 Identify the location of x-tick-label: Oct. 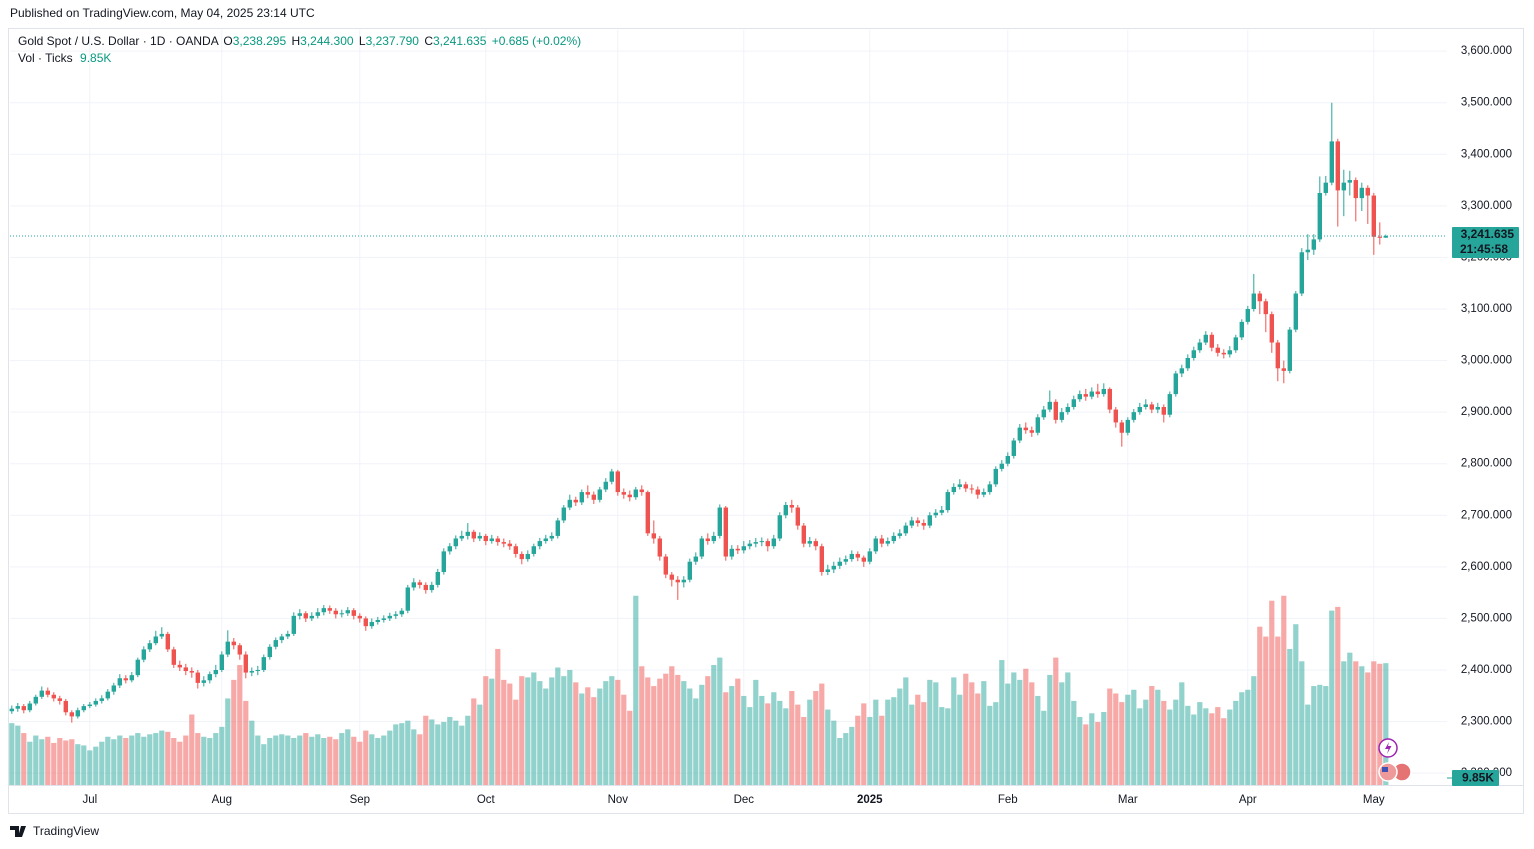
(486, 800).